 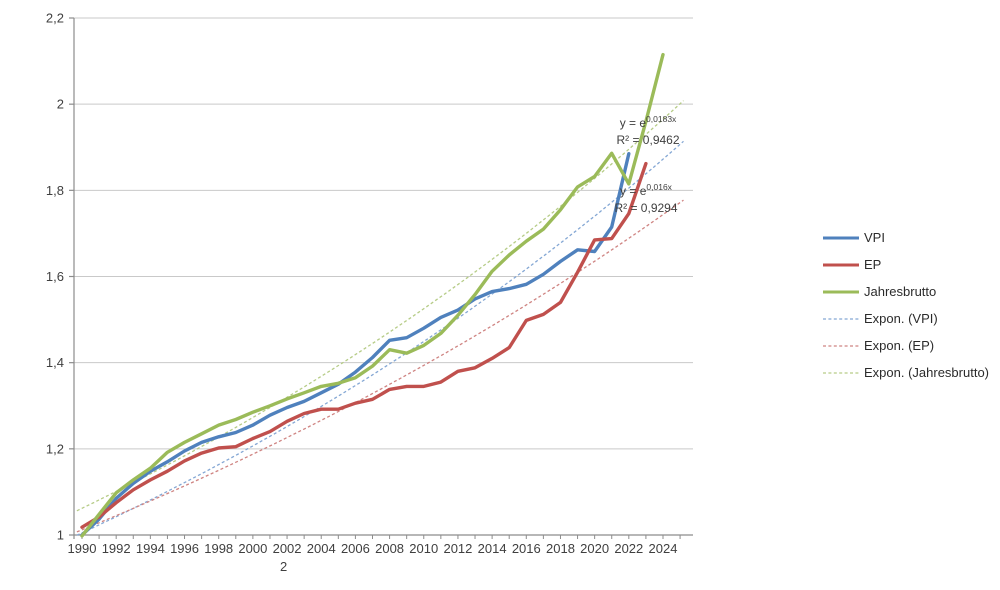 I want to click on y-tick-label: 1,8, so click(x=55, y=190).